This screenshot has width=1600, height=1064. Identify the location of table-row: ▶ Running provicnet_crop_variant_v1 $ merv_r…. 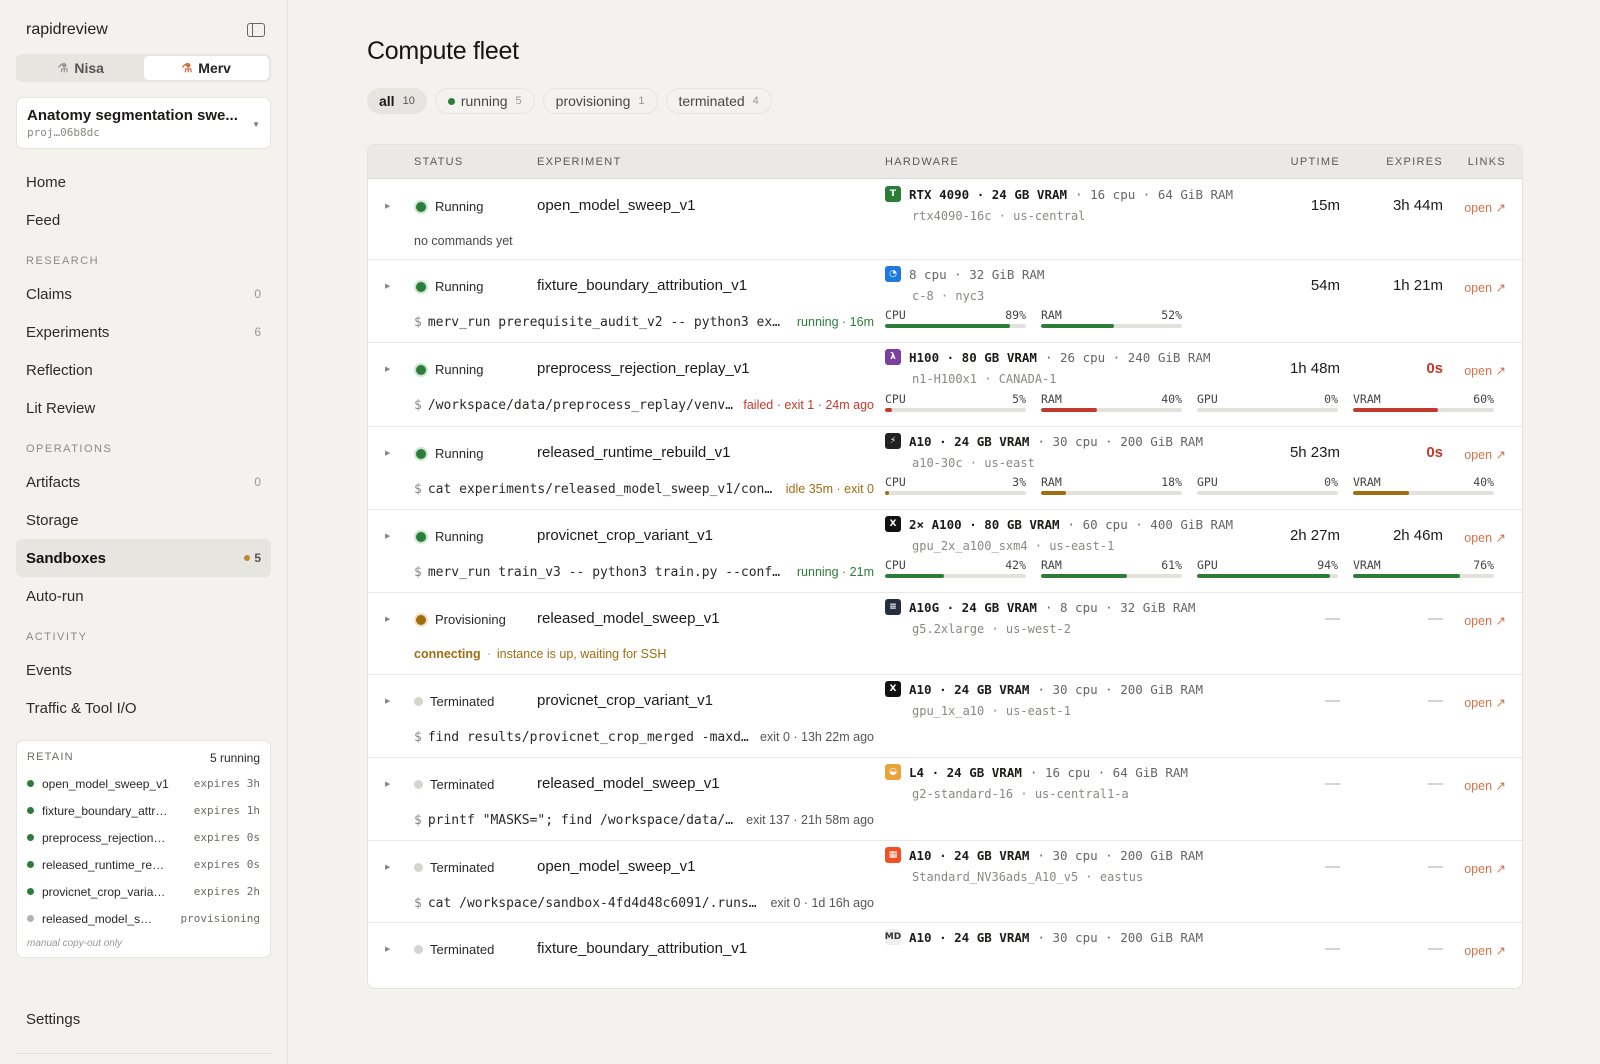
(945, 551).